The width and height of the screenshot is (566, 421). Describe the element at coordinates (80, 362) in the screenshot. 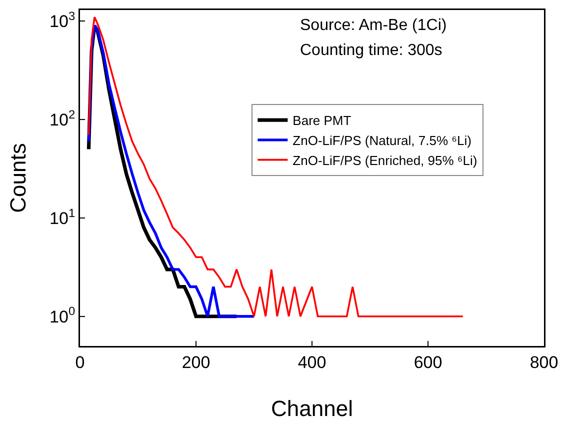

I see `x-tick-label: 0` at that location.